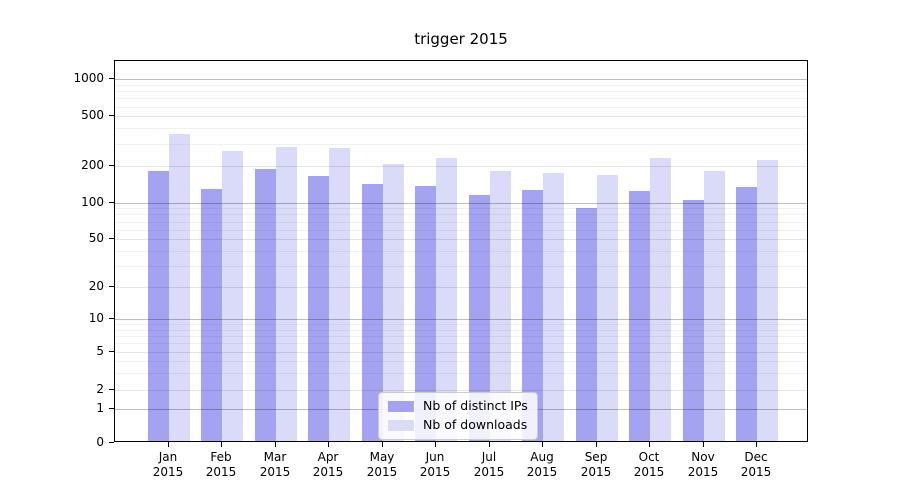 The height and width of the screenshot is (500, 900). I want to click on bar-nb-of-downloads-sep, so click(607, 308).